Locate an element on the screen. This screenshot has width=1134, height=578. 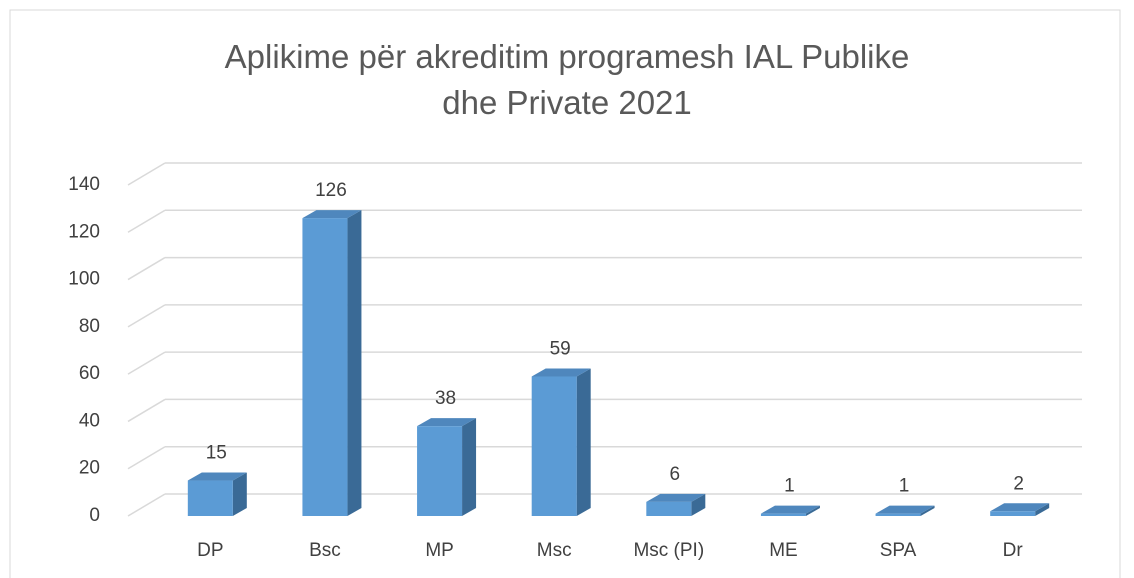
y-tick-label: 140 is located at coordinates (84, 184).